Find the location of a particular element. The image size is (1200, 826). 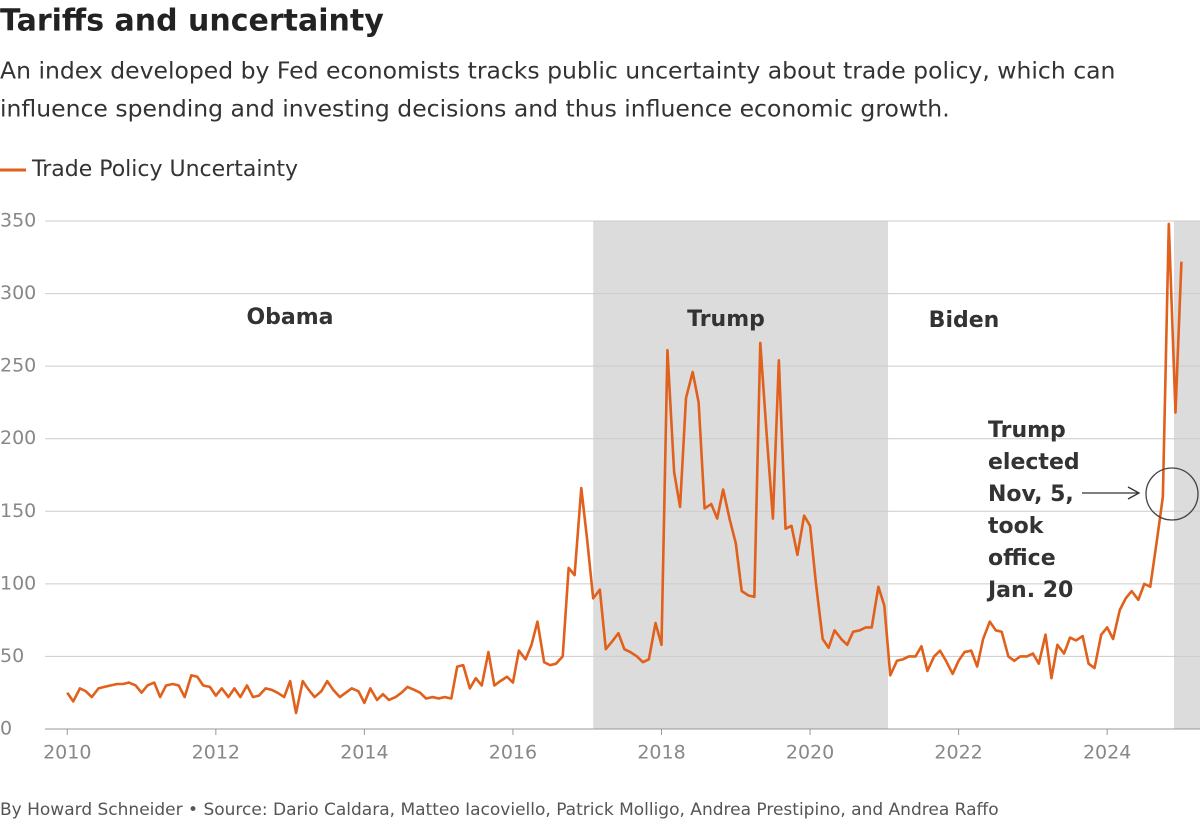

y-tick-label: 350 is located at coordinates (18, 221).